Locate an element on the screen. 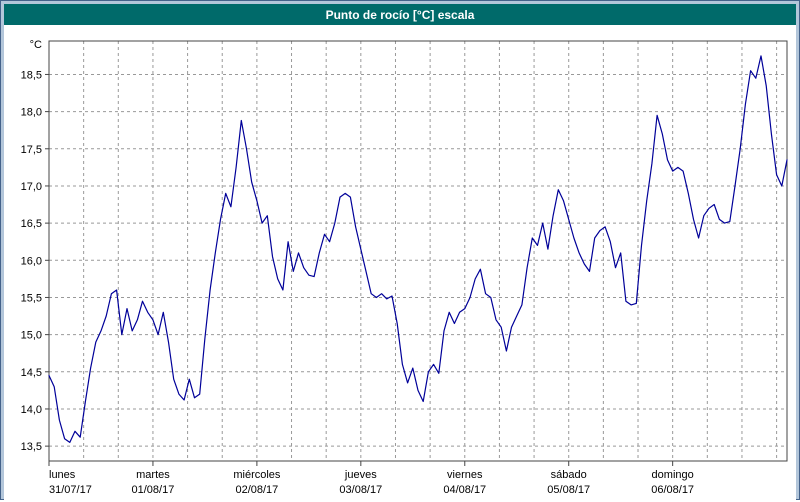 This screenshot has width=800, height=502. x-day-date-label: 04/08/17 is located at coordinates (464, 490).